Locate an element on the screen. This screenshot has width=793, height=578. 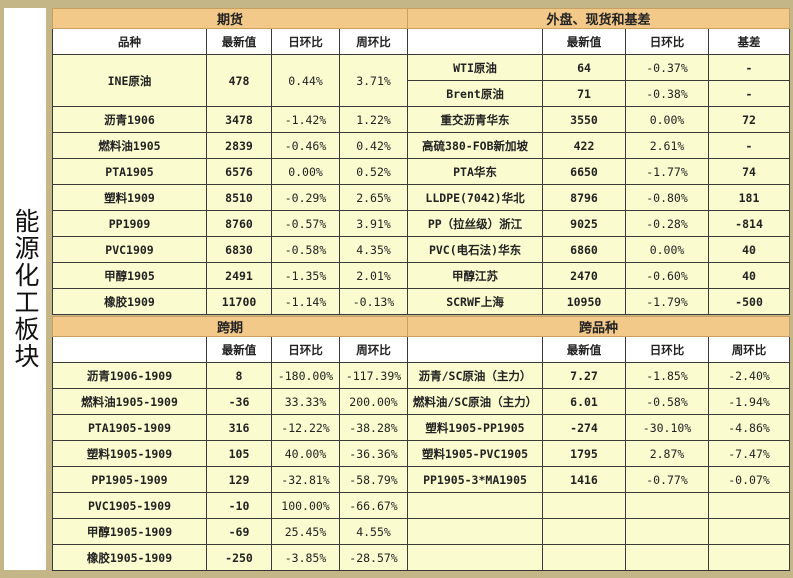
table-row: 甲醇1905-1909 -69 25.45% 4.55% is located at coordinates (421, 531).